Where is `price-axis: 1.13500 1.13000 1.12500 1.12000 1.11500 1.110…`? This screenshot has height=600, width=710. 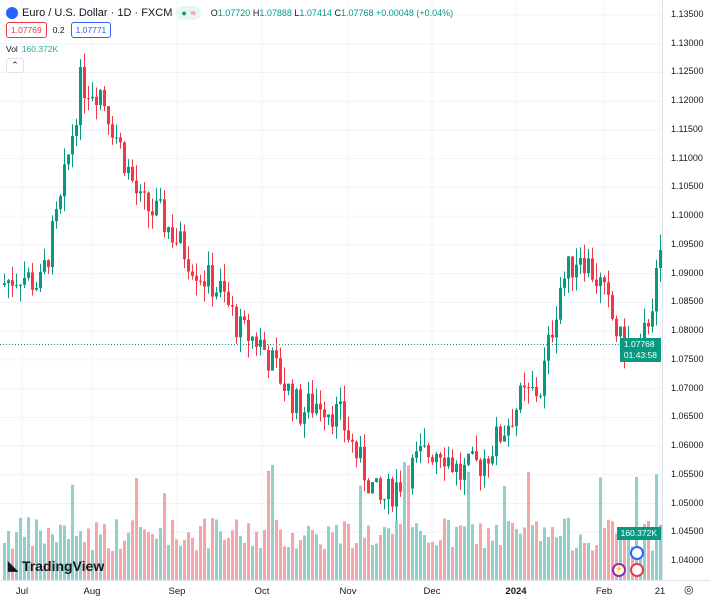 price-axis: 1.13500 1.13000 1.12500 1.12000 1.11500 1.110… is located at coordinates (686, 290).